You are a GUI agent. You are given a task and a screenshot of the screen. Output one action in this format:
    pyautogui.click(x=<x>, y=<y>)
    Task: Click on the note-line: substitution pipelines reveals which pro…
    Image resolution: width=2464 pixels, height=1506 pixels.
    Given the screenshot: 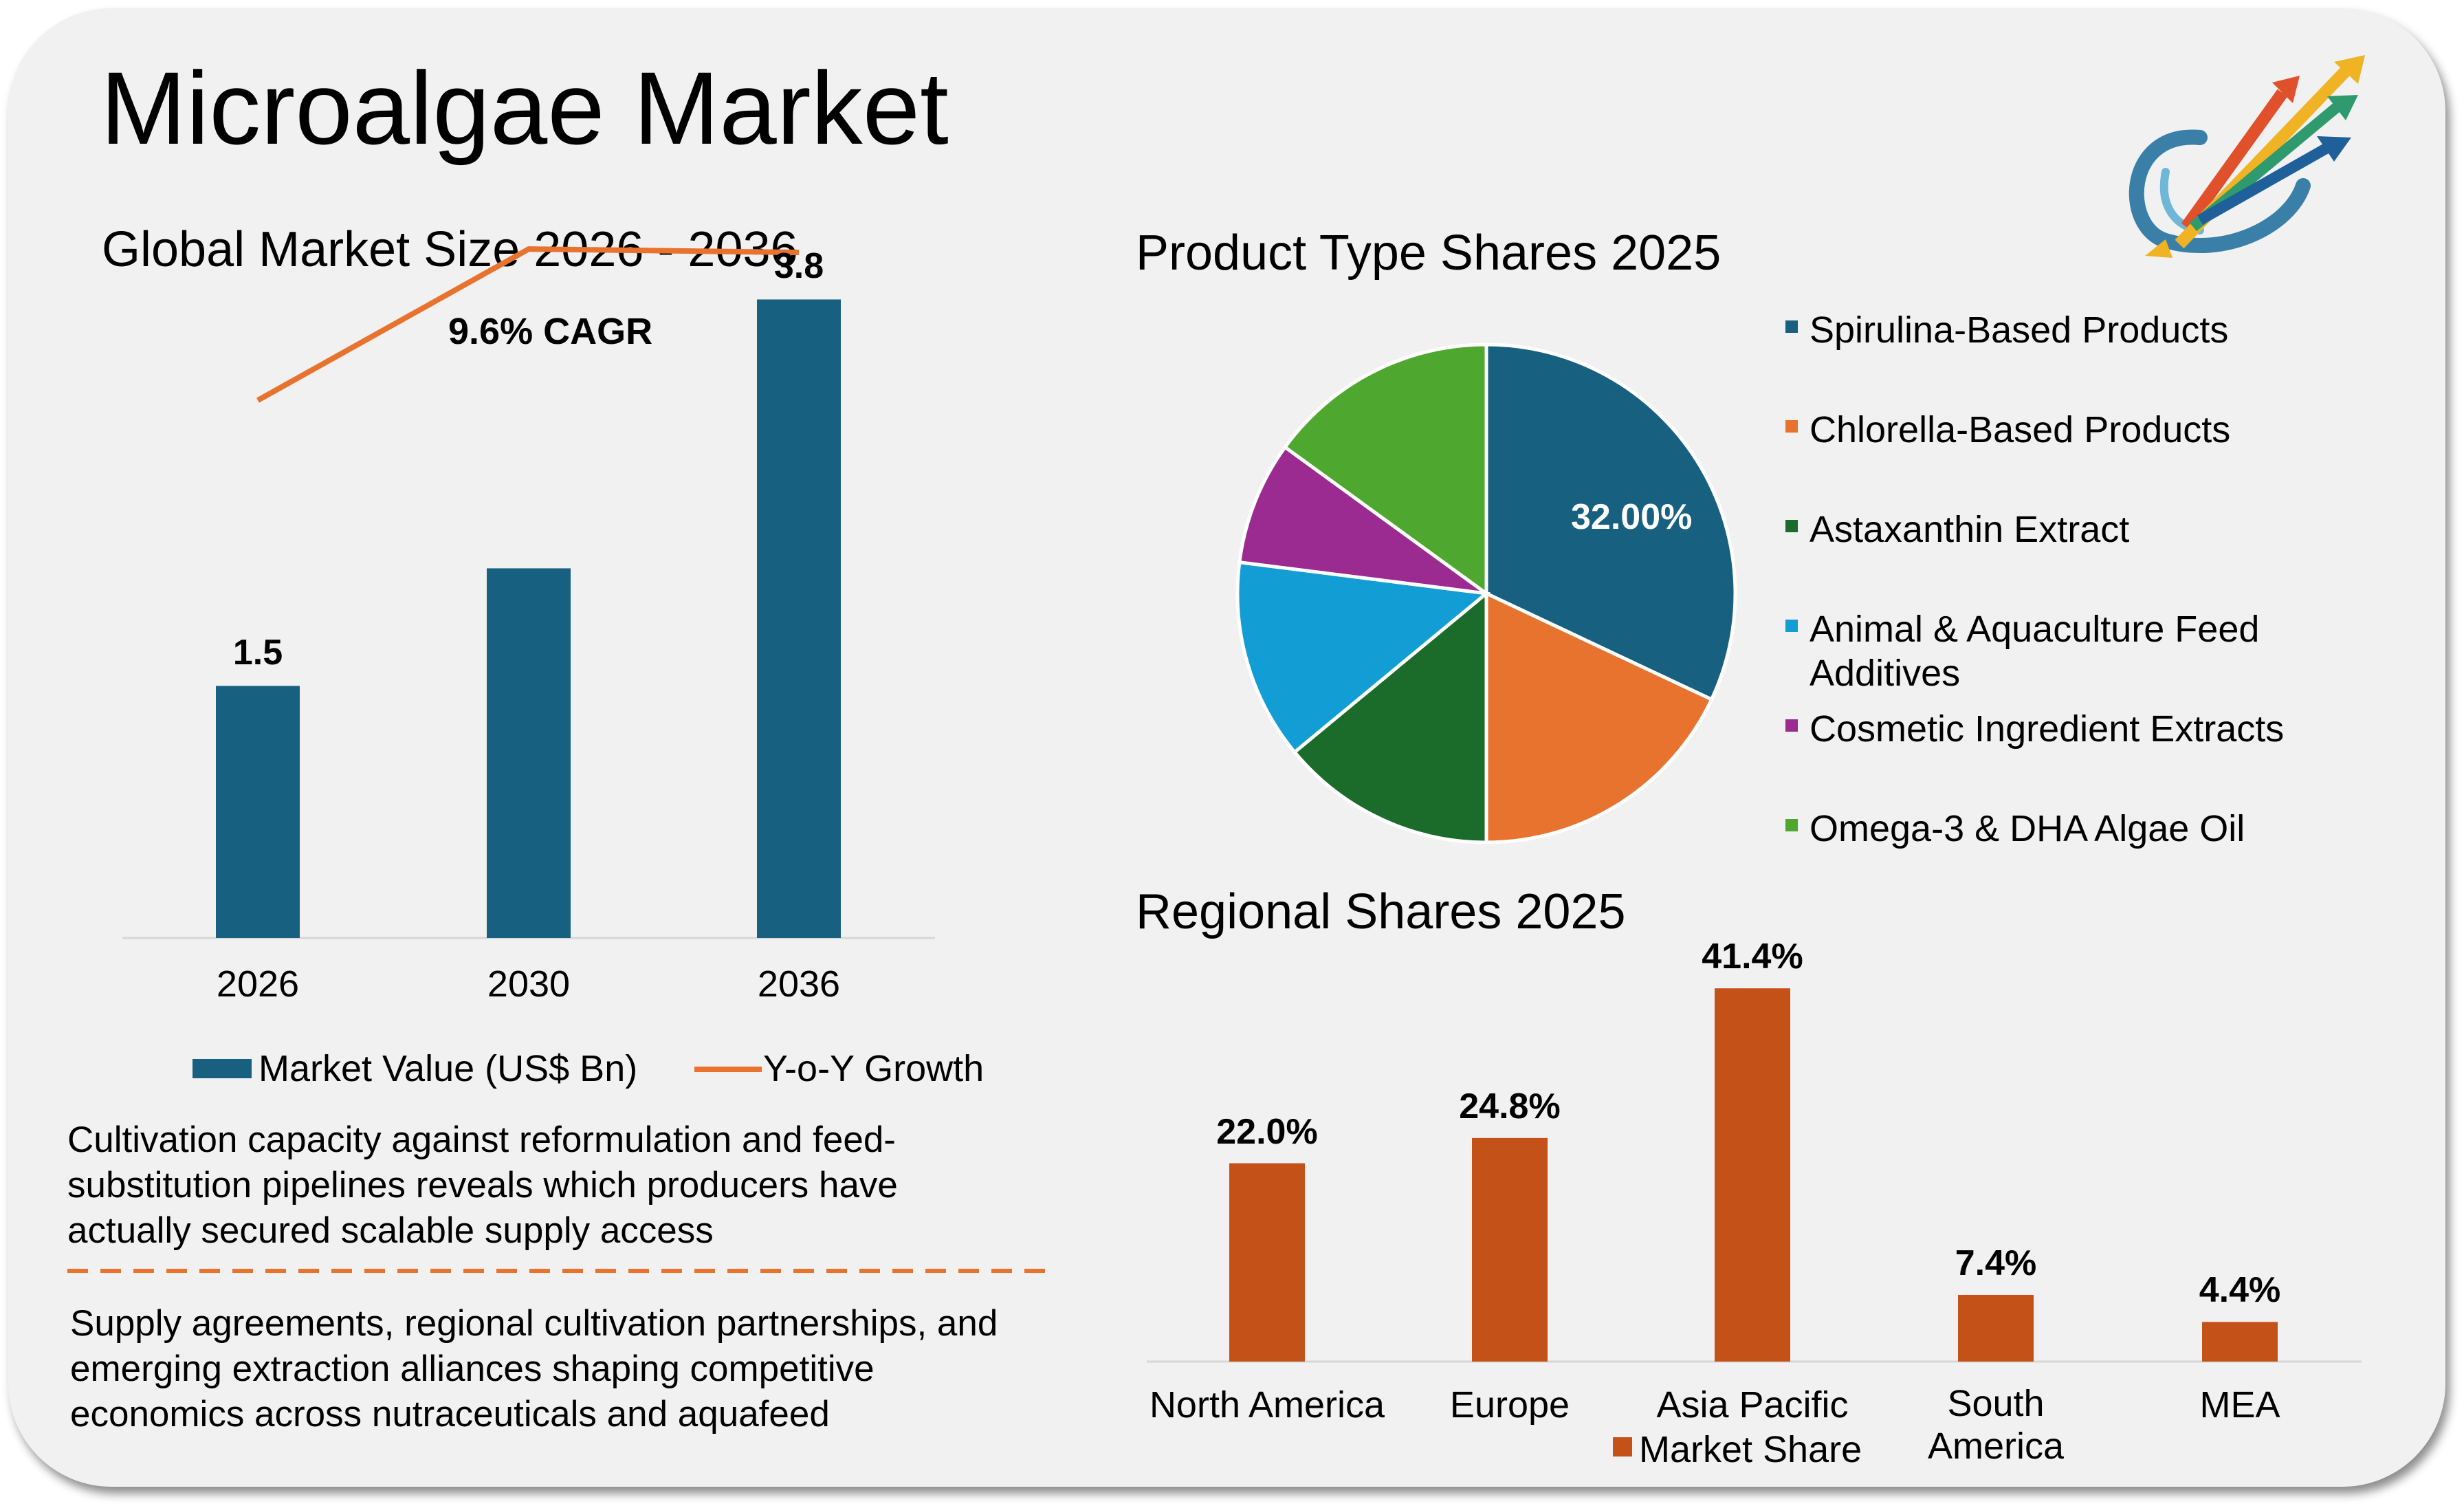 What is the action you would take?
    pyautogui.click(x=483, y=1185)
    